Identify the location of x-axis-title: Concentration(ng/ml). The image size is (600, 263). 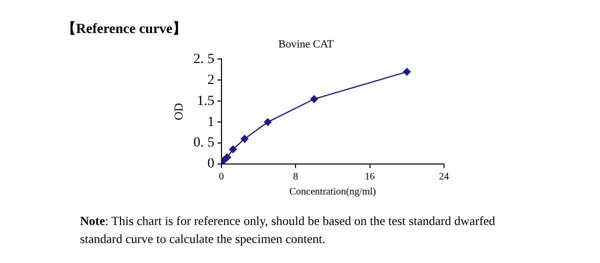
(332, 192).